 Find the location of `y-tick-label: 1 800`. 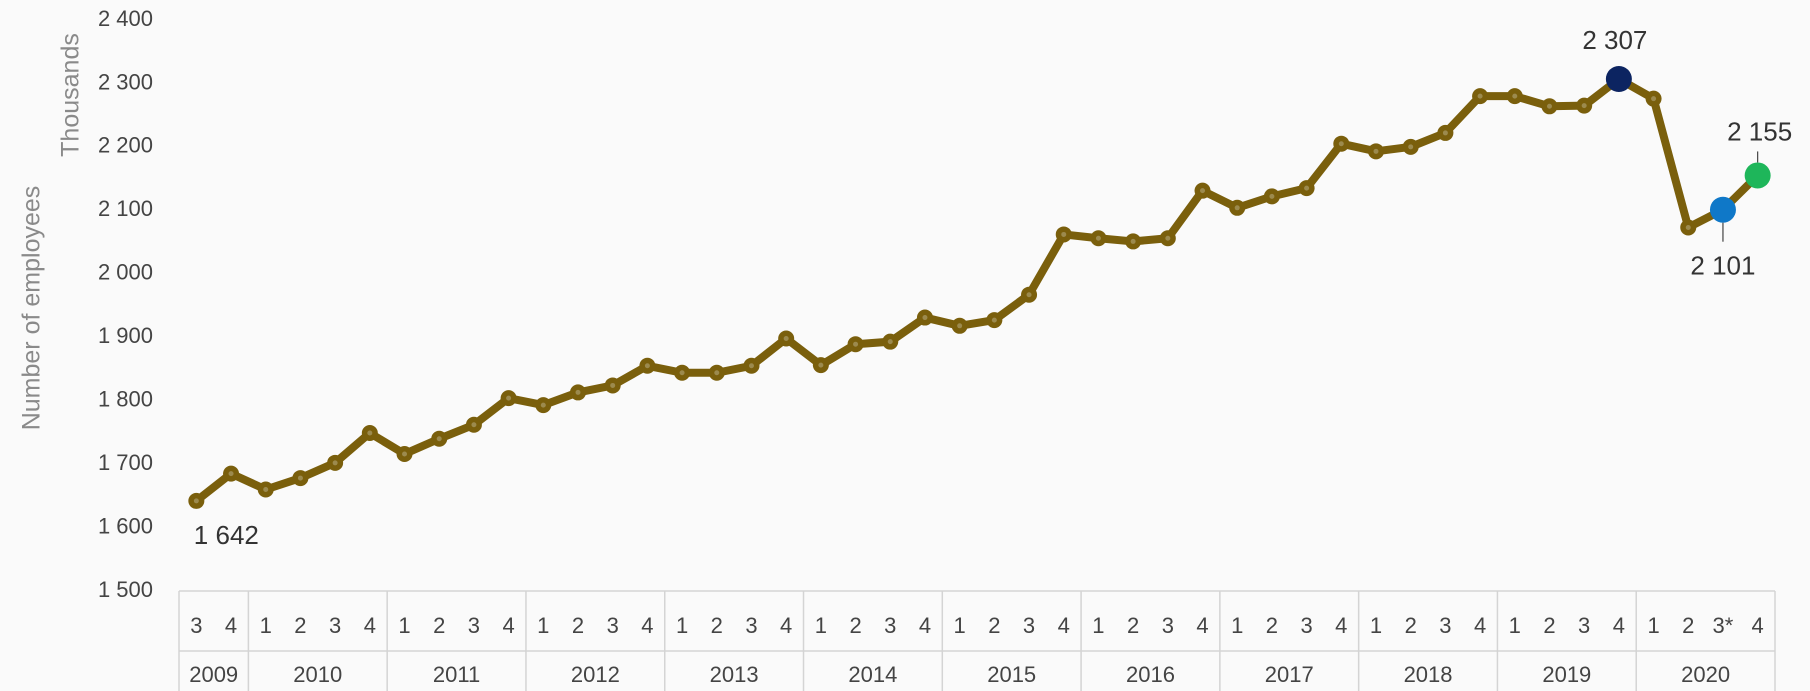

y-tick-label: 1 800 is located at coordinates (125, 398).